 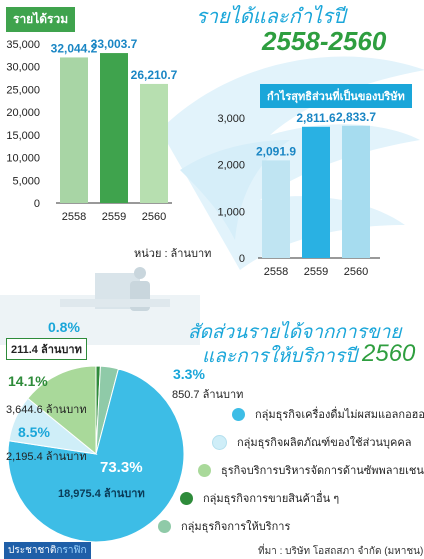 What do you see at coordinates (23, 90) in the screenshot?
I see `y-tick-label: 25,000` at bounding box center [23, 90].